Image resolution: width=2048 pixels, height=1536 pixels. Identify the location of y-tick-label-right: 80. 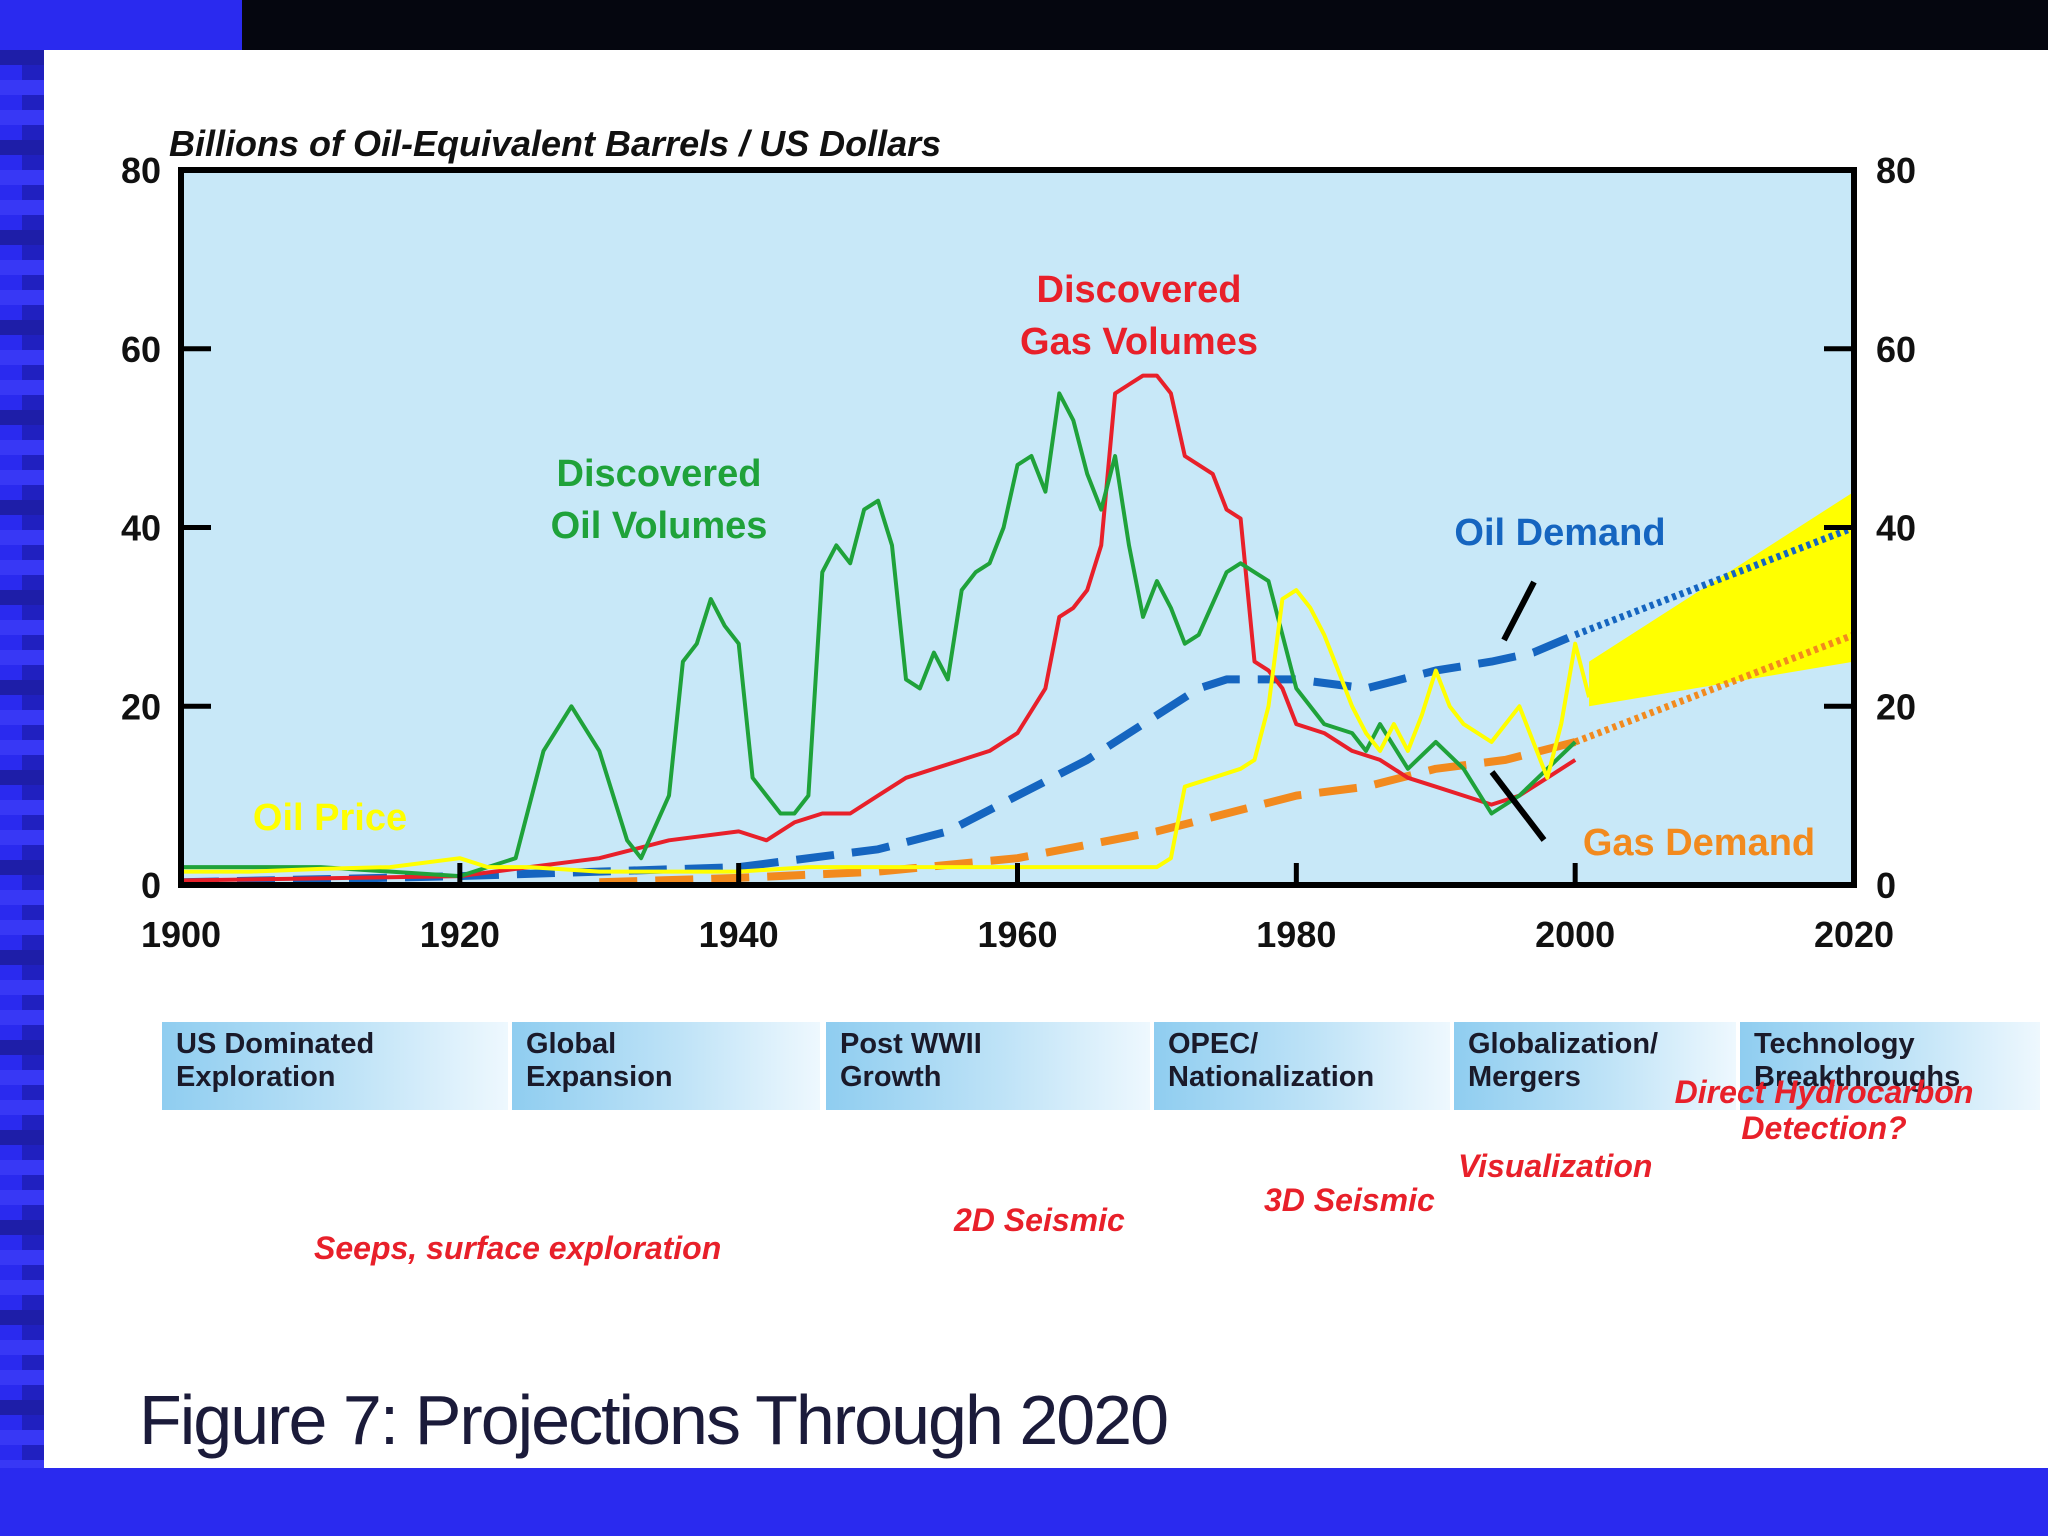
(1896, 170).